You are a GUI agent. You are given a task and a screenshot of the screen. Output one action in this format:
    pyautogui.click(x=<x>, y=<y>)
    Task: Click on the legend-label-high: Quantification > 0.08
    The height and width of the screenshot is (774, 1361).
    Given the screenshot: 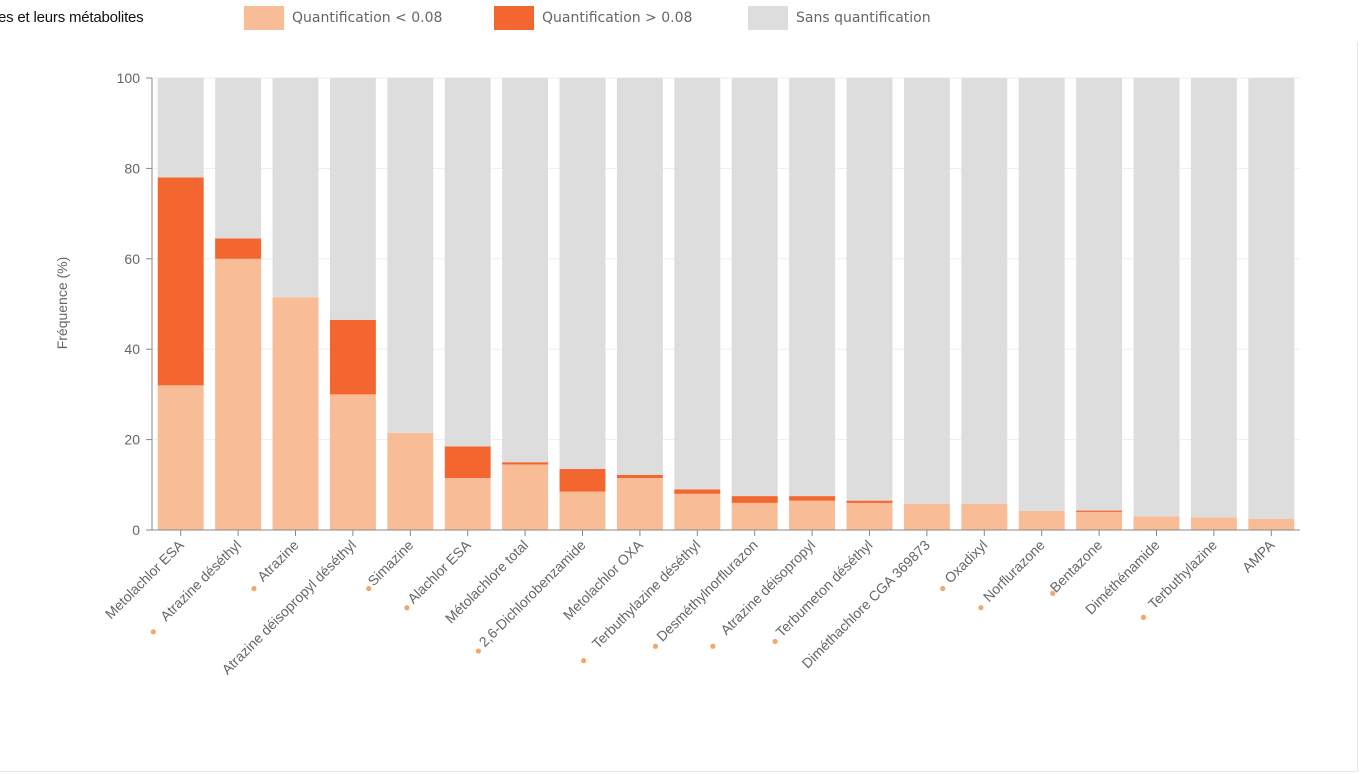 What is the action you would take?
    pyautogui.click(x=617, y=18)
    